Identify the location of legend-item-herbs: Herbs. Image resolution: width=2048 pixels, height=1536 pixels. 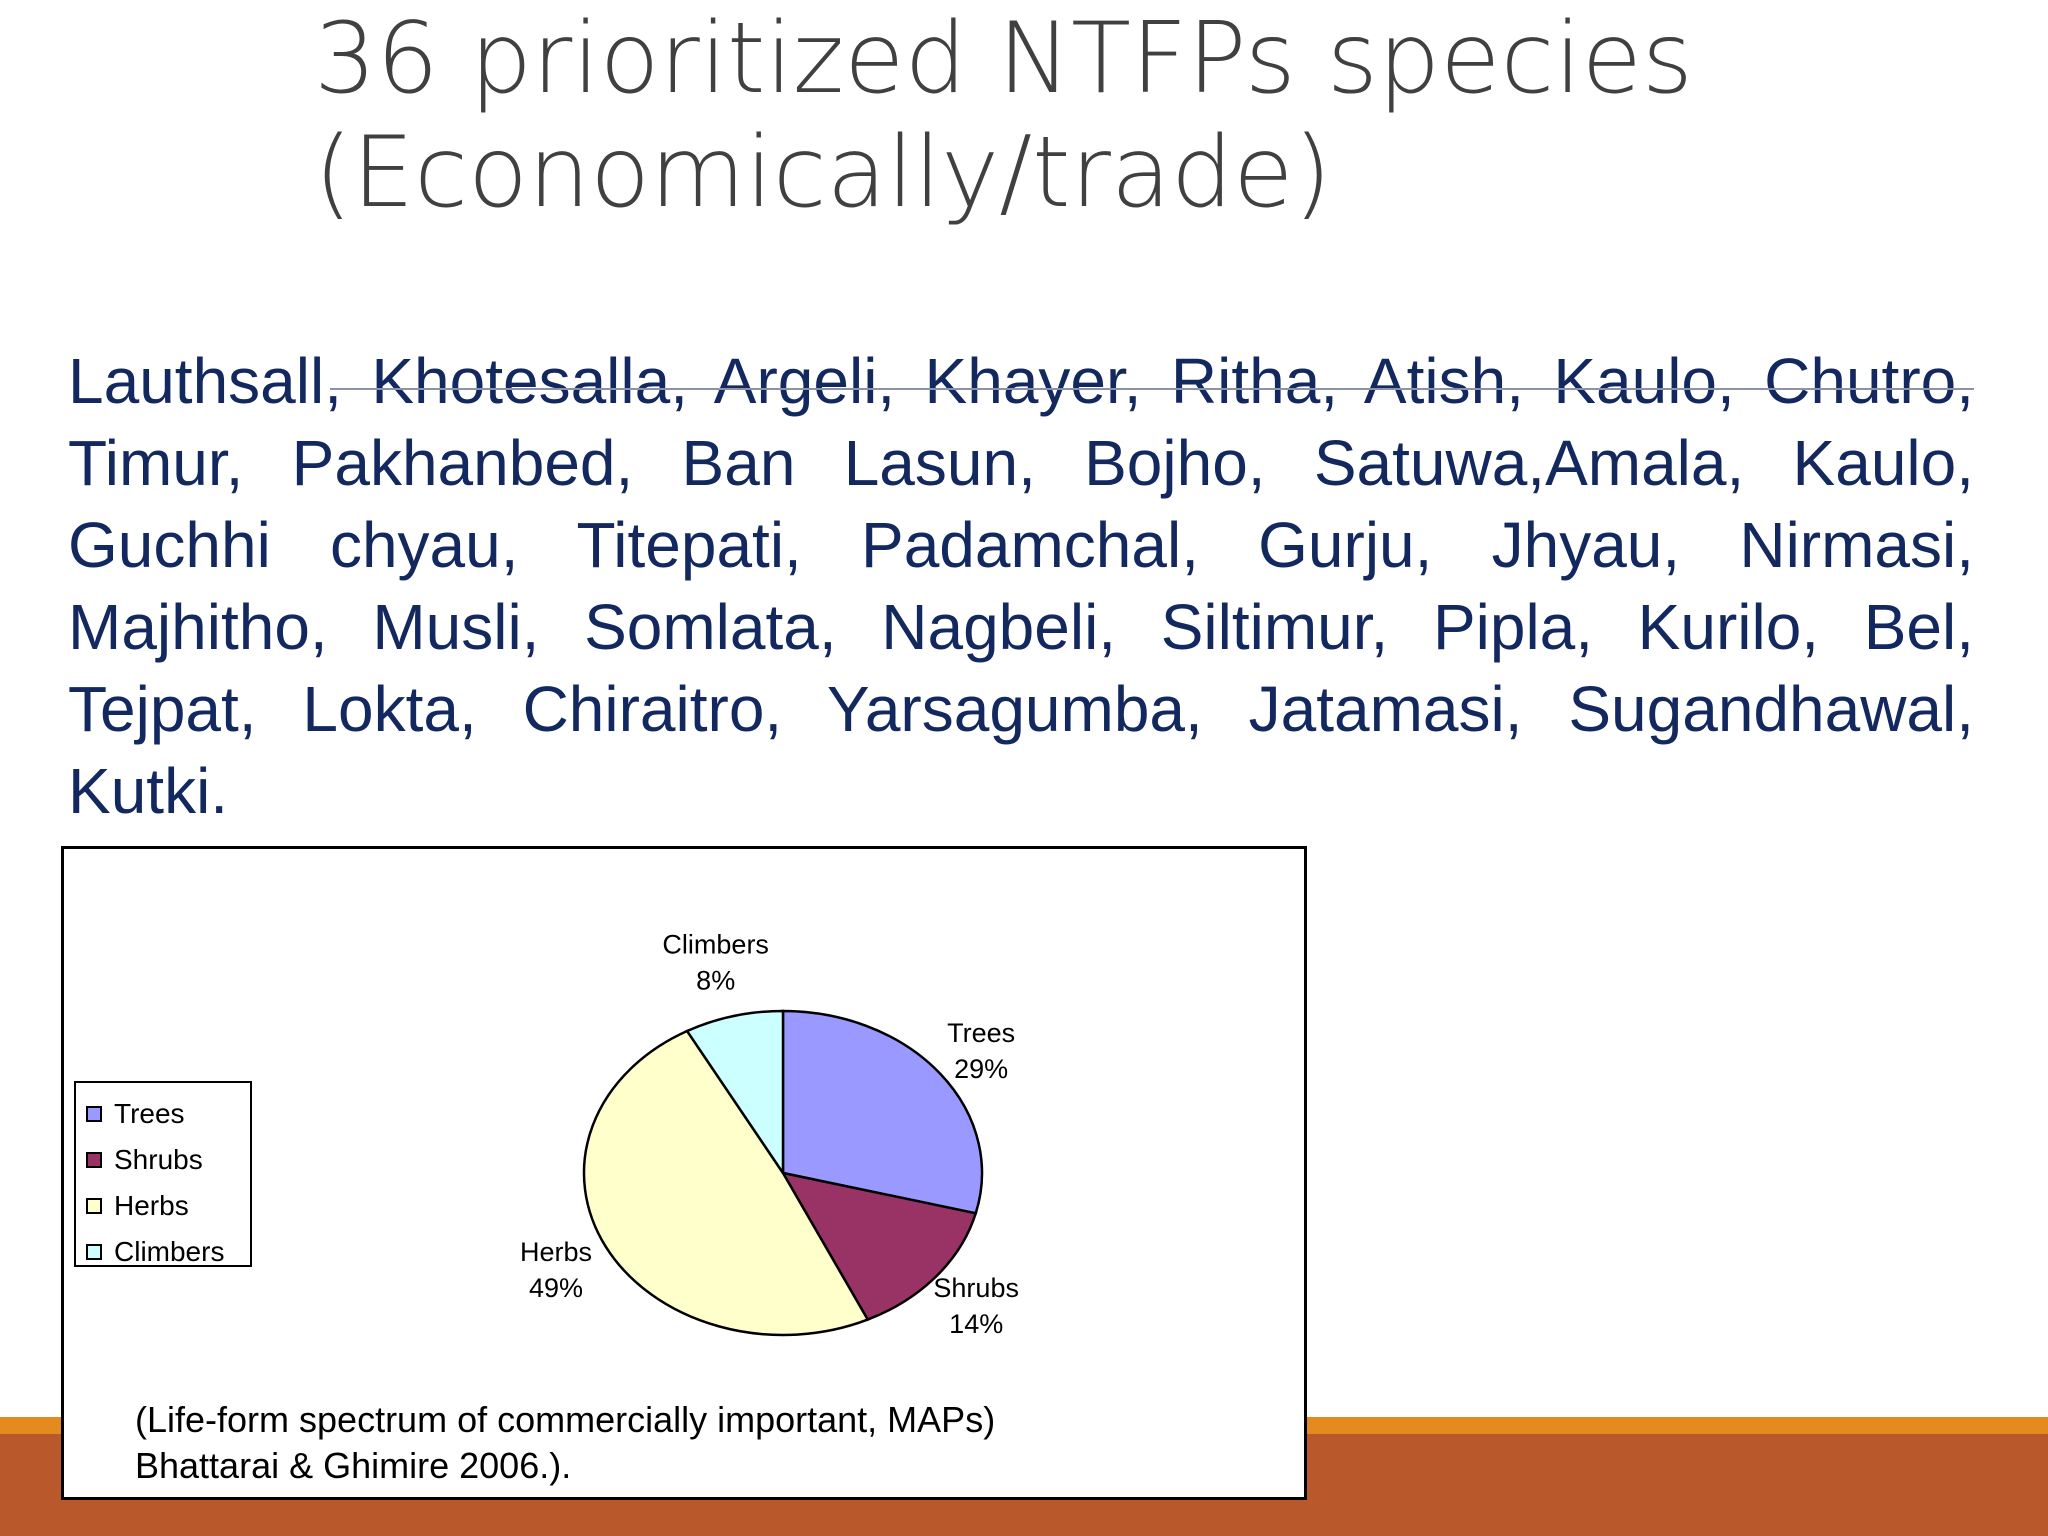
(163, 1206).